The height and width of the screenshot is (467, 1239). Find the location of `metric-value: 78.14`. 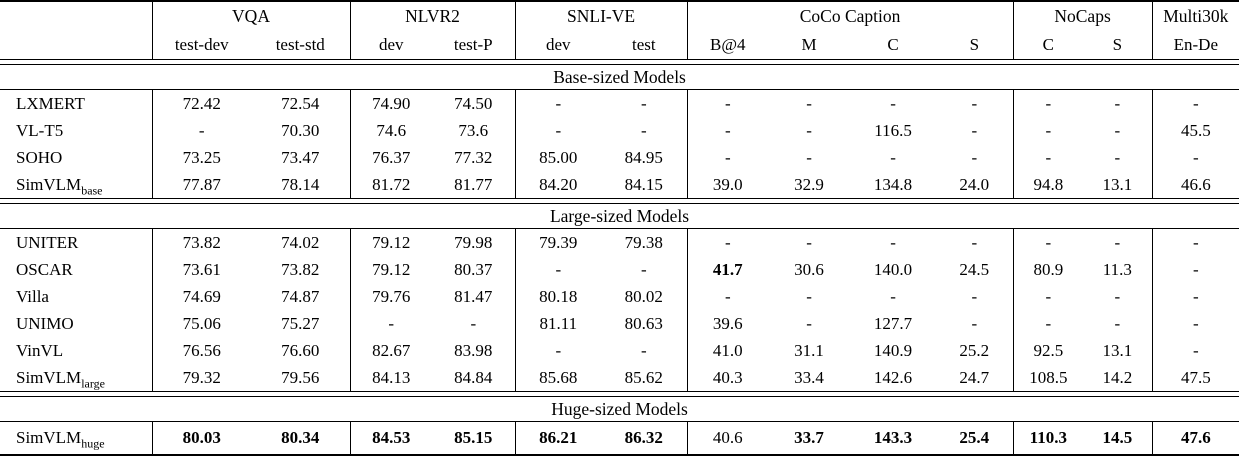

metric-value: 78.14 is located at coordinates (300, 184).